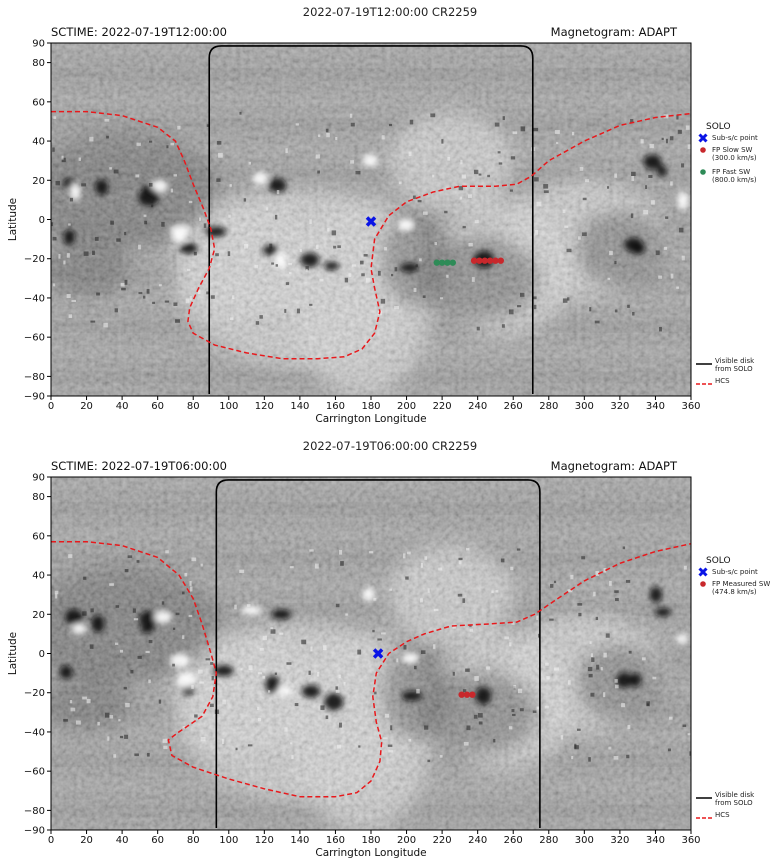 Image resolution: width=780 pixels, height=863 pixels. I want to click on x-tick-label: 300, so click(584, 840).